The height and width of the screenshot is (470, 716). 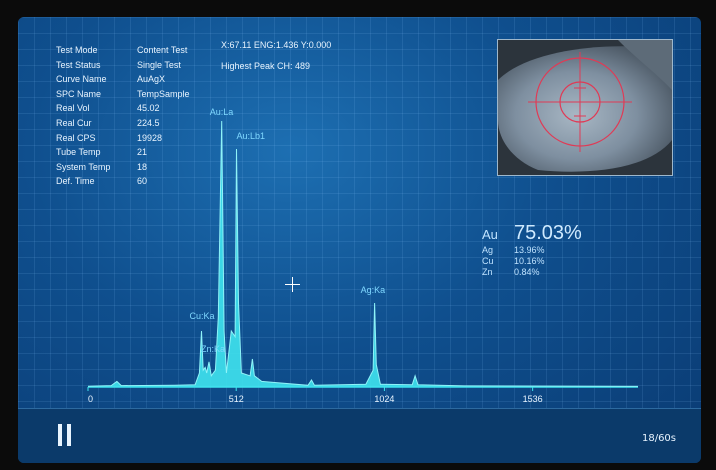 What do you see at coordinates (292, 284) in the screenshot?
I see `crosshair-icon` at bounding box center [292, 284].